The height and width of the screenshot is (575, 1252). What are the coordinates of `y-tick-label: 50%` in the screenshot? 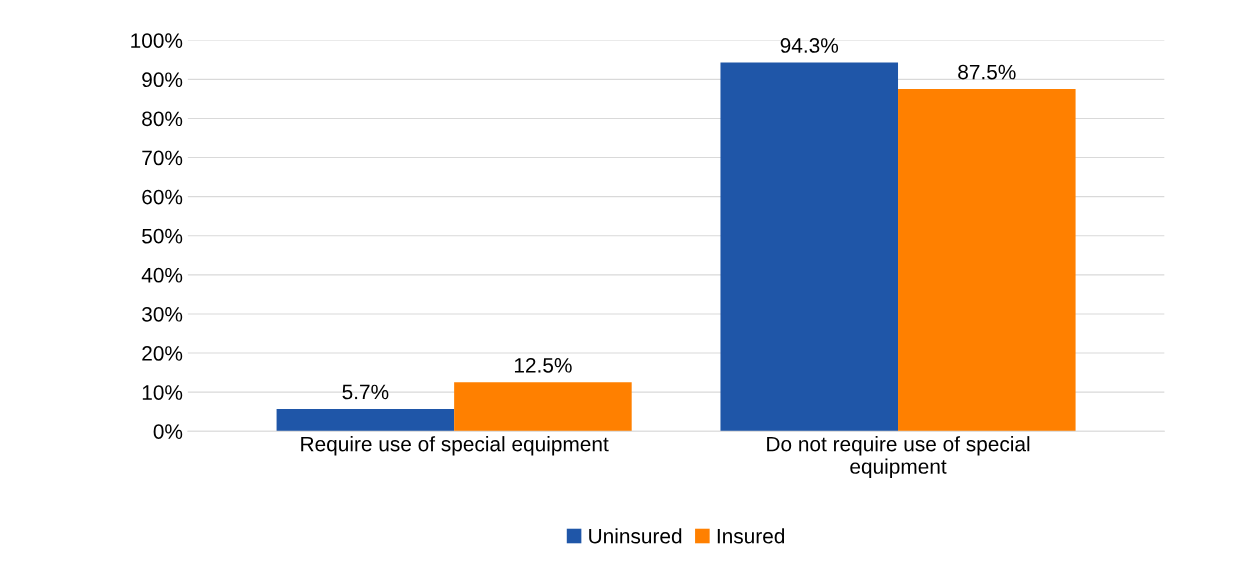 It's located at (162, 236).